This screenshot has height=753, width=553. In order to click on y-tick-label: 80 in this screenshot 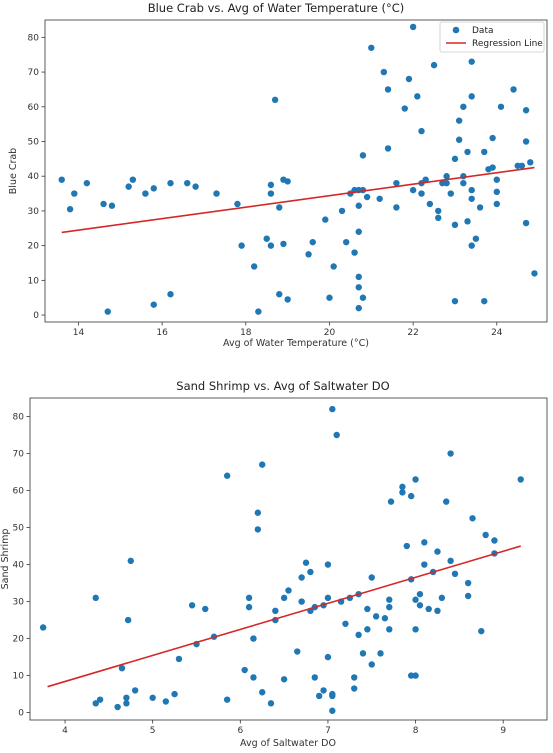, I will do `click(19, 418)`.